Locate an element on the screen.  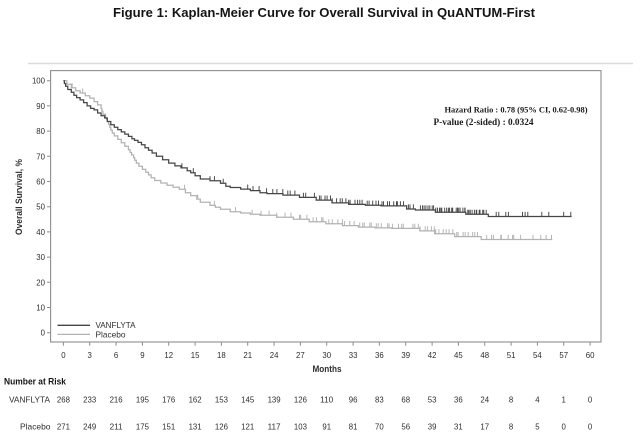
svg-text: 100 is located at coordinates (38, 81).